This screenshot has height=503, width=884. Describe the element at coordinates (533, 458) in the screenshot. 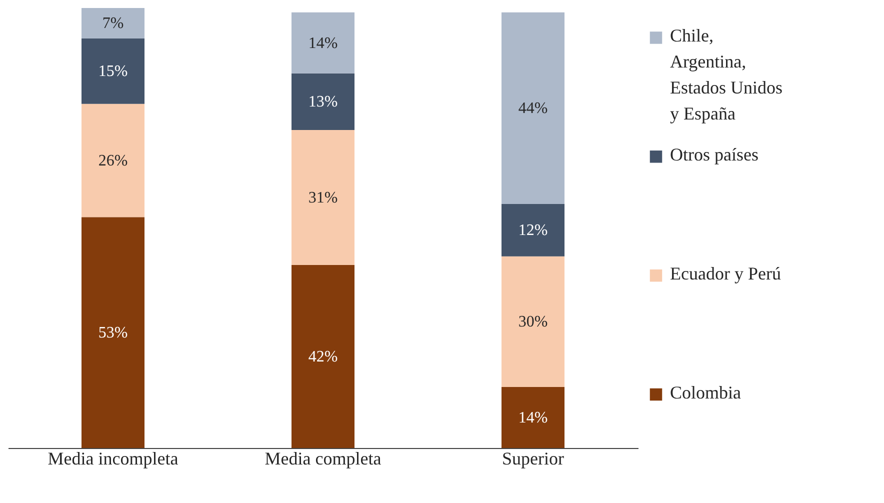

I see `x-tick-label: Superior` at that location.